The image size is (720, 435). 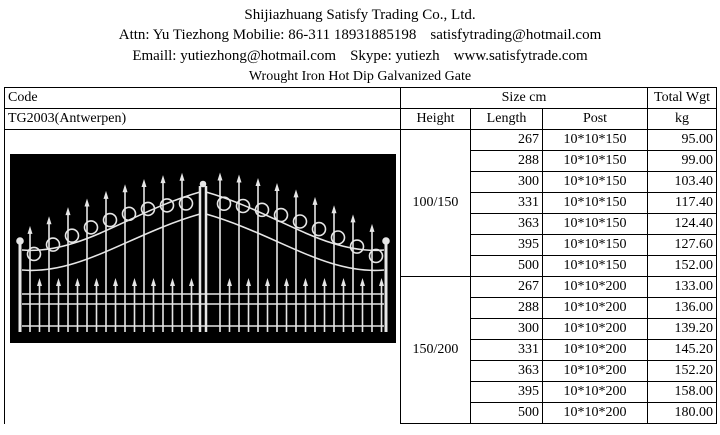 I want to click on code-label: Code, so click(x=202, y=98).